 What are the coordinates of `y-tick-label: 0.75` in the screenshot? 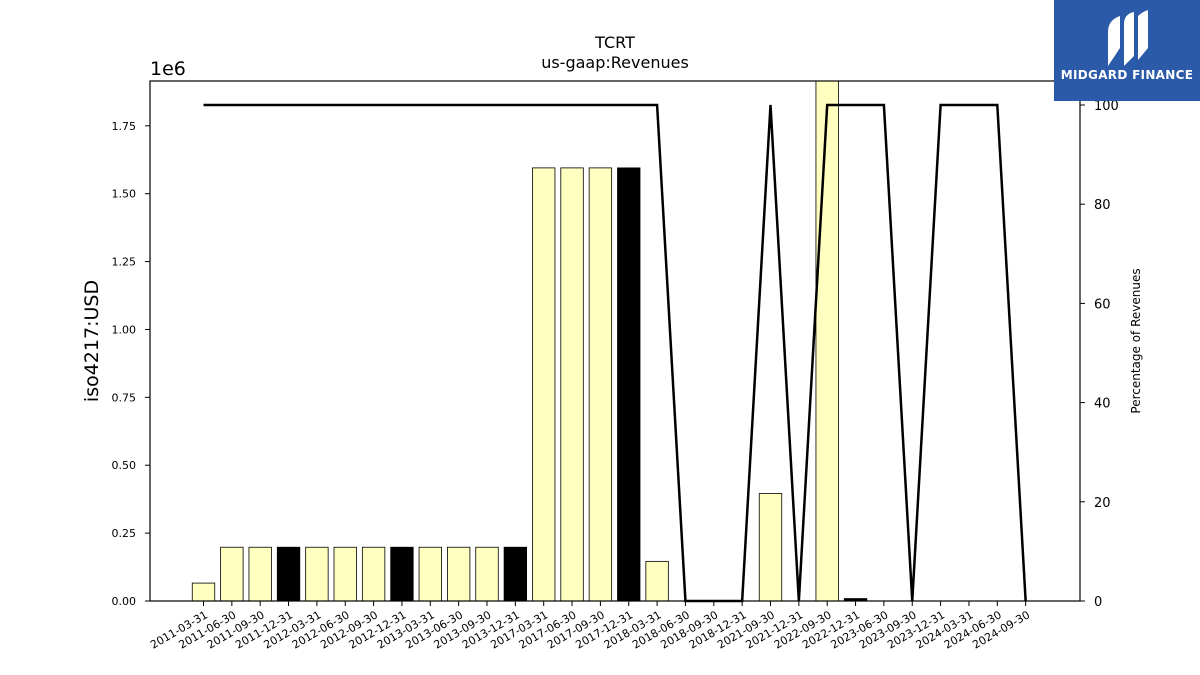 It's located at (124, 397).